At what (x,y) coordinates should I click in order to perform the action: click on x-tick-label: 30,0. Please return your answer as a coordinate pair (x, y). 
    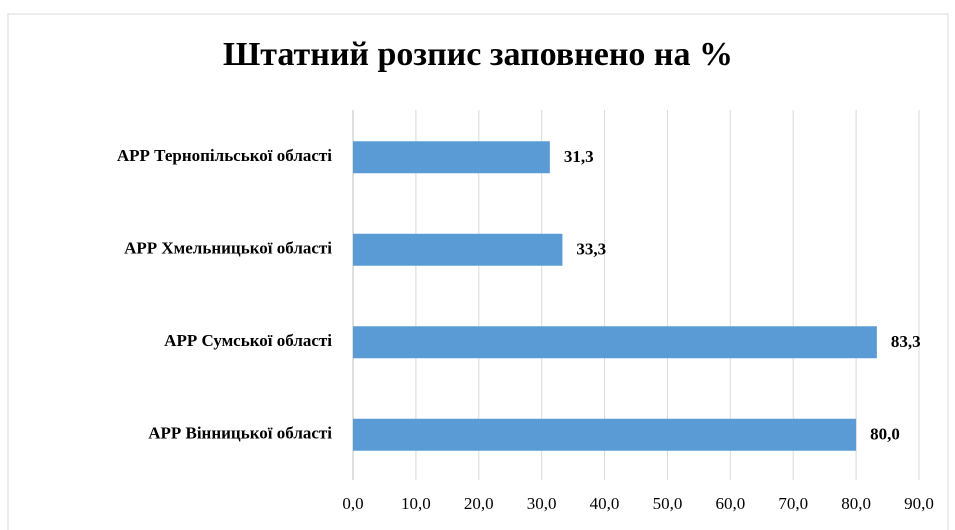
    Looking at the image, I should click on (542, 503).